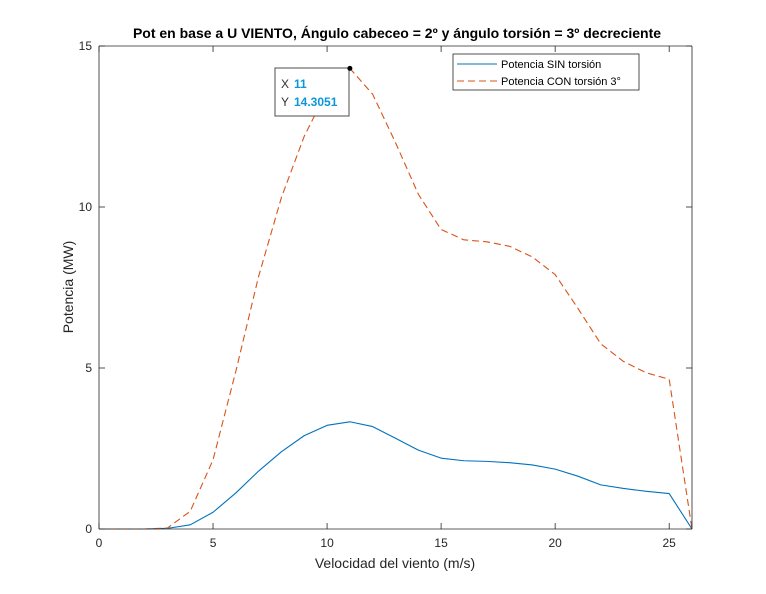  I want to click on legend-box, so click(546, 72).